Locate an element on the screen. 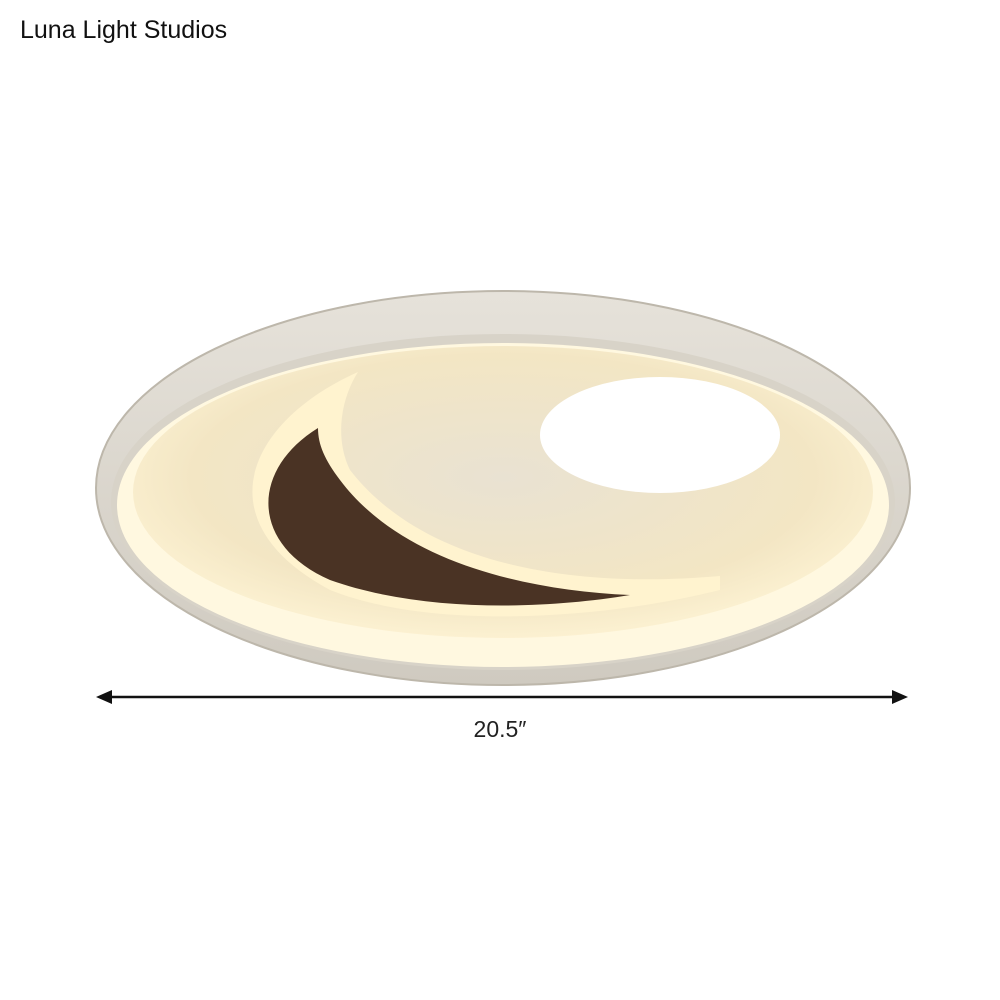  crescent-dark-panel is located at coordinates (449, 517).